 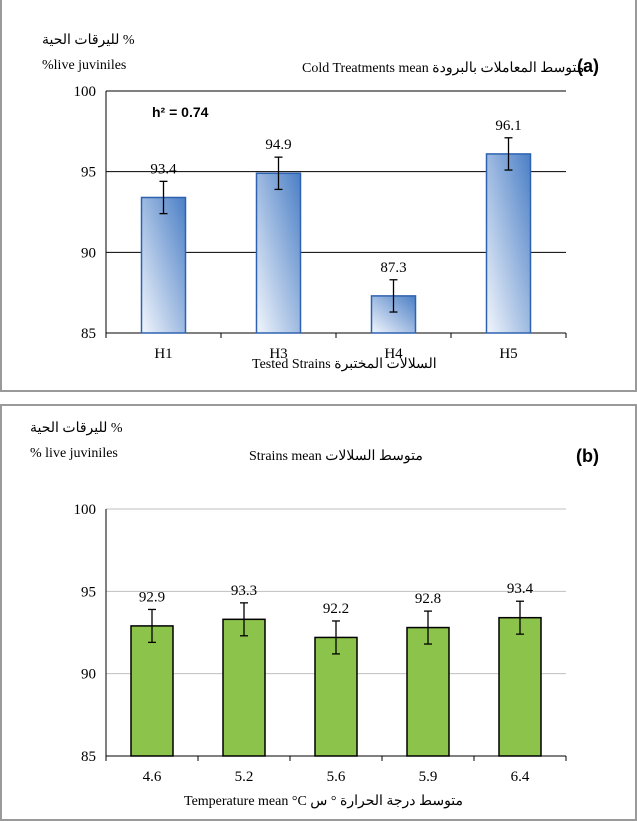 I want to click on ylabel-english: % live juviniles, so click(x=74, y=453).